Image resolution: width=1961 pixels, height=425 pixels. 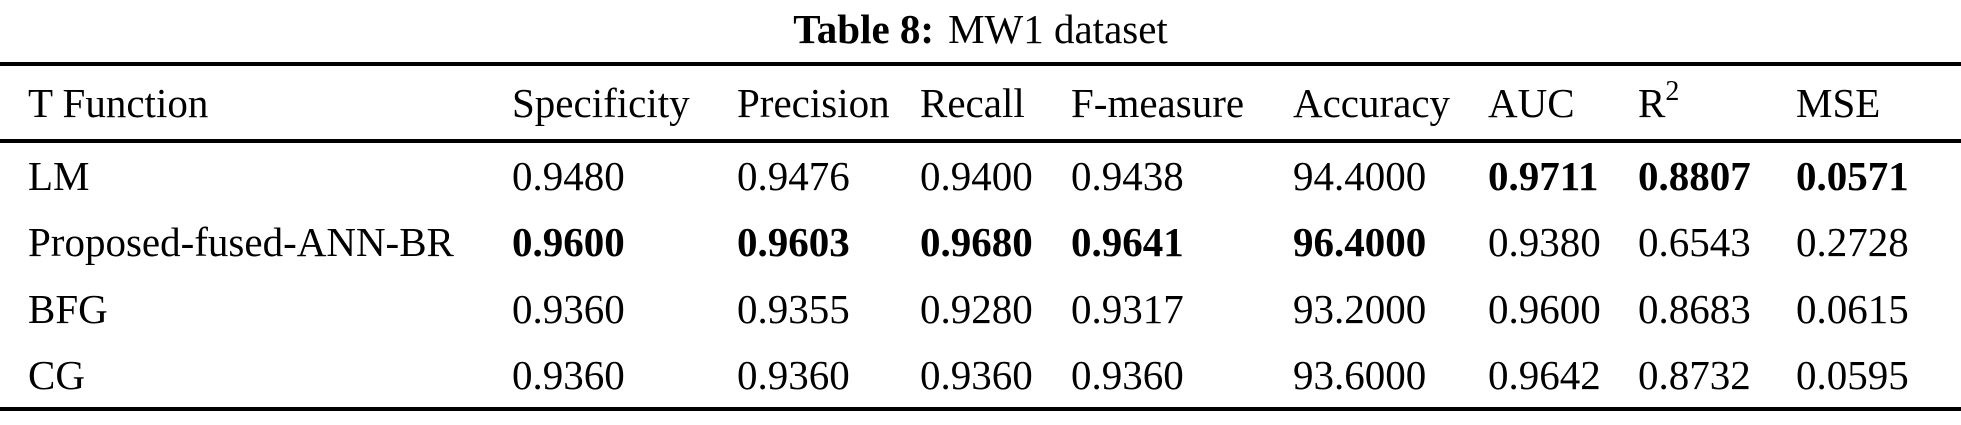 I want to click on header-f-measure: F-measure, so click(x=1158, y=102).